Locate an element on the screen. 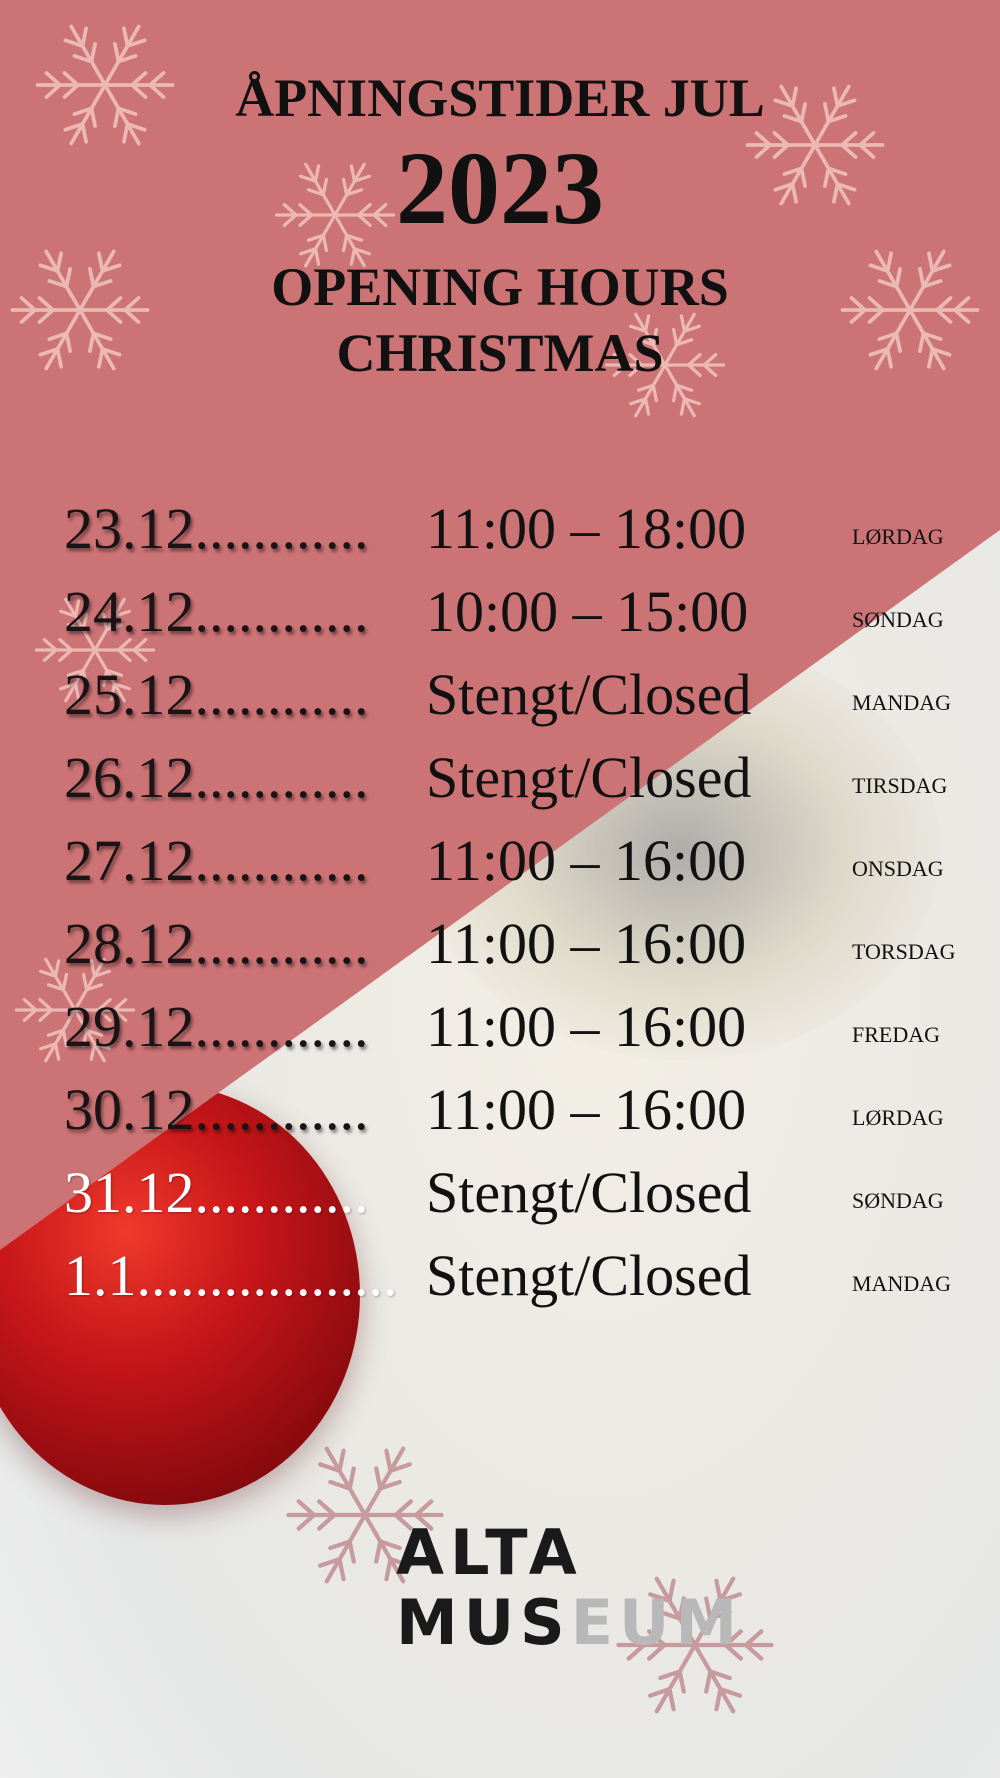  title-english-line1: OPENING HOURS is located at coordinates (500, 287).